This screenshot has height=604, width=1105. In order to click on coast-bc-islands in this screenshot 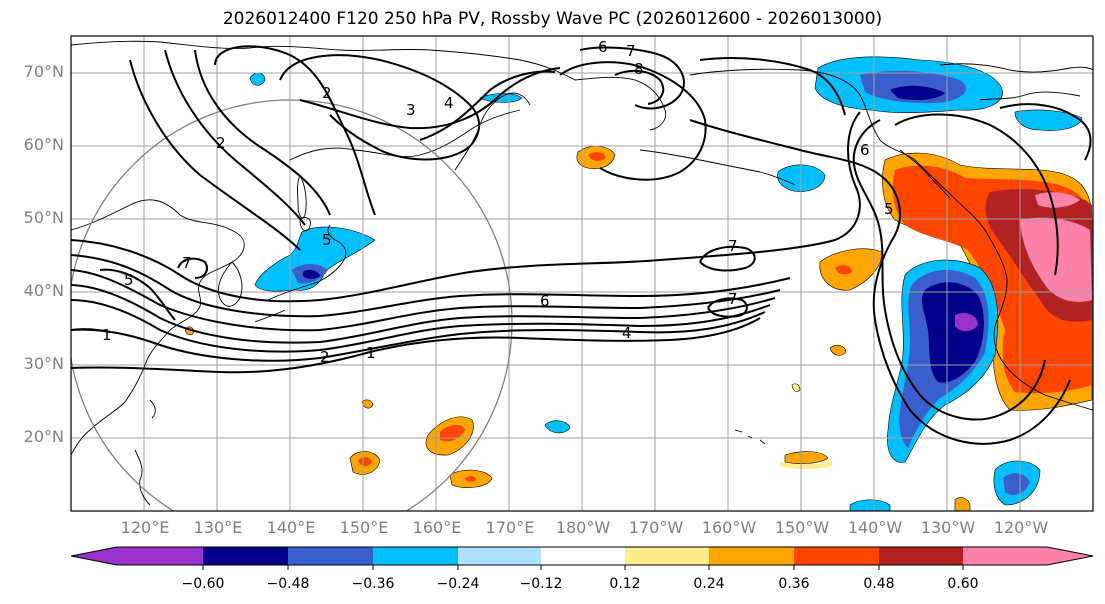, I will do `click(925, 174)`.